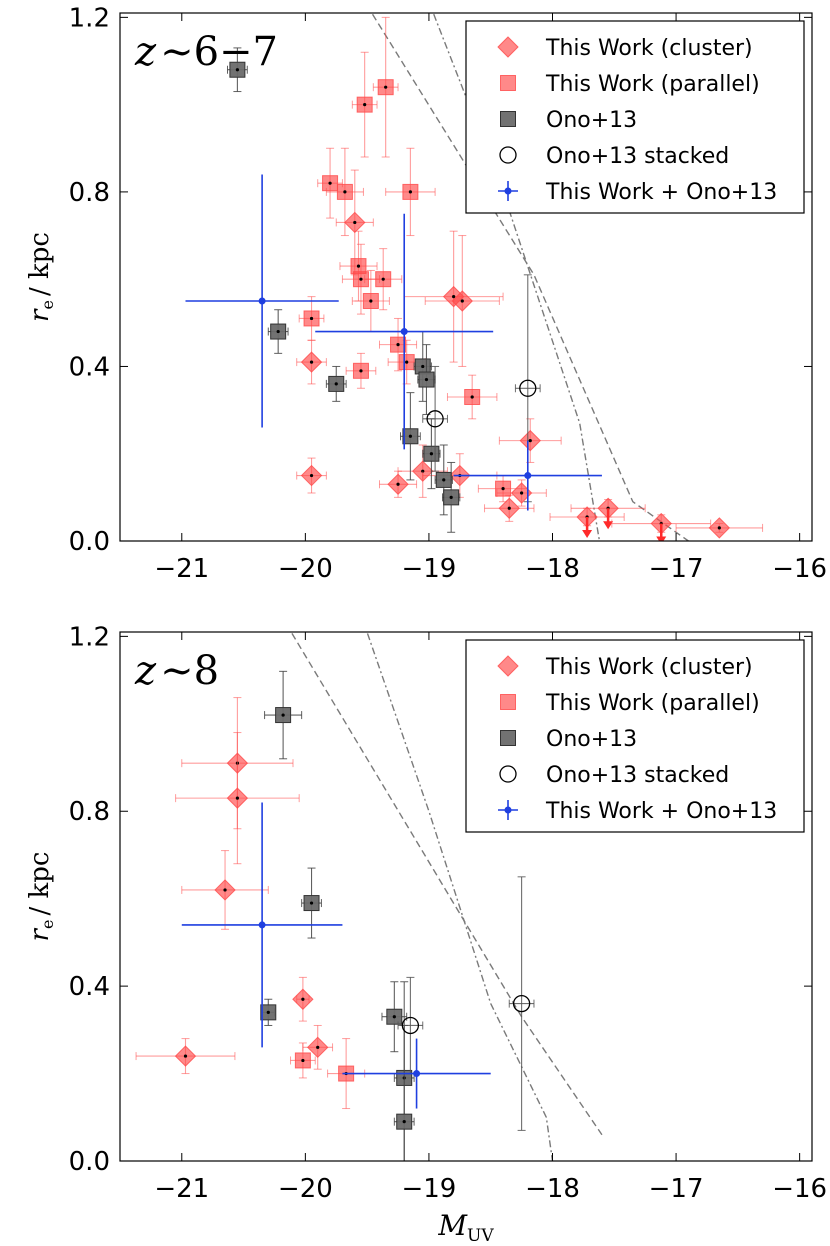 This screenshot has width=830, height=1246. Describe the element at coordinates (649, 667) in the screenshot. I see `legend-label: This Work (cluster)` at that location.